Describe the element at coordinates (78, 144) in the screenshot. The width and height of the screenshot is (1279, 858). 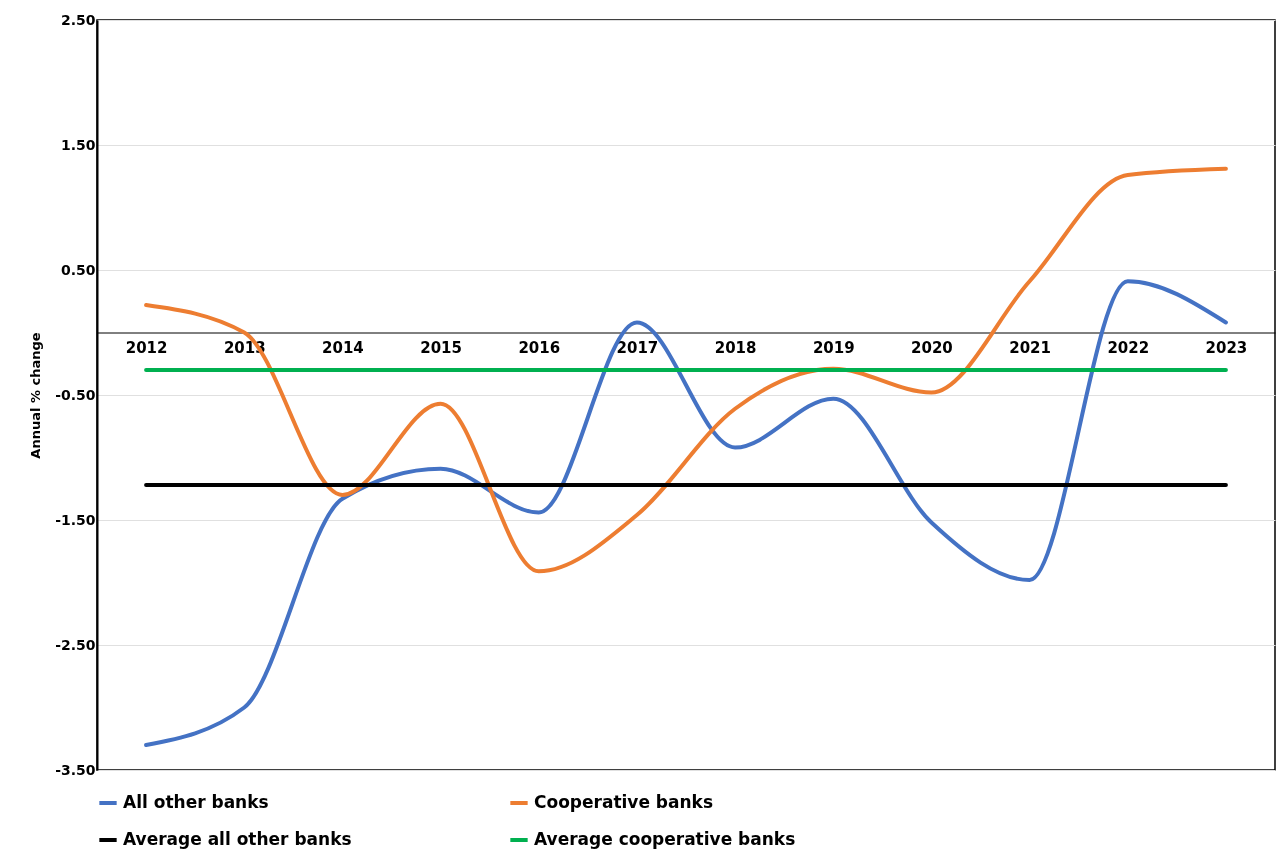
I see `y-tick-label: 1.50` at that location.